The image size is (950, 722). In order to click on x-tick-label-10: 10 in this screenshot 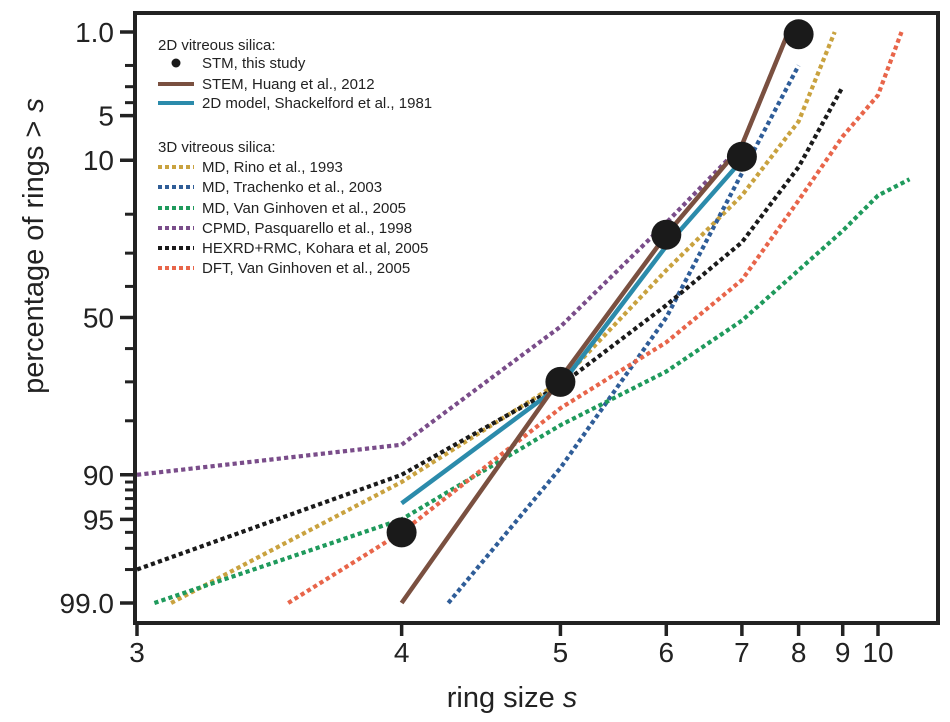, I will do `click(877, 652)`.